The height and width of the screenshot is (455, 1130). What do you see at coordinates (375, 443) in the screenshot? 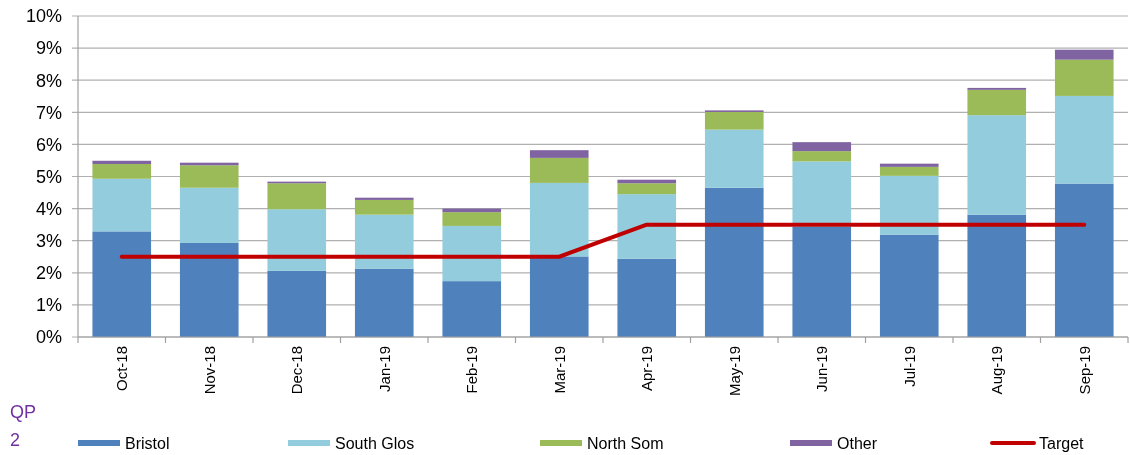
I see `legend-label: South Glos` at bounding box center [375, 443].